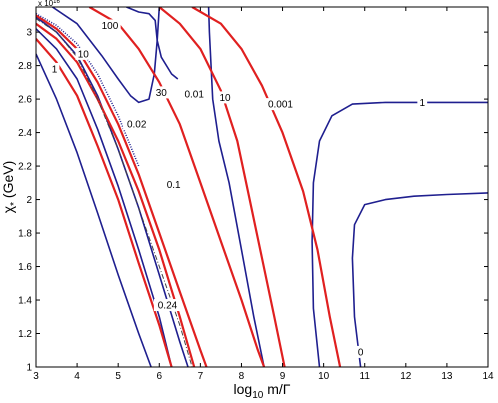 The height and width of the screenshot is (403, 498). I want to click on contour-label-0: 1, so click(55, 69).